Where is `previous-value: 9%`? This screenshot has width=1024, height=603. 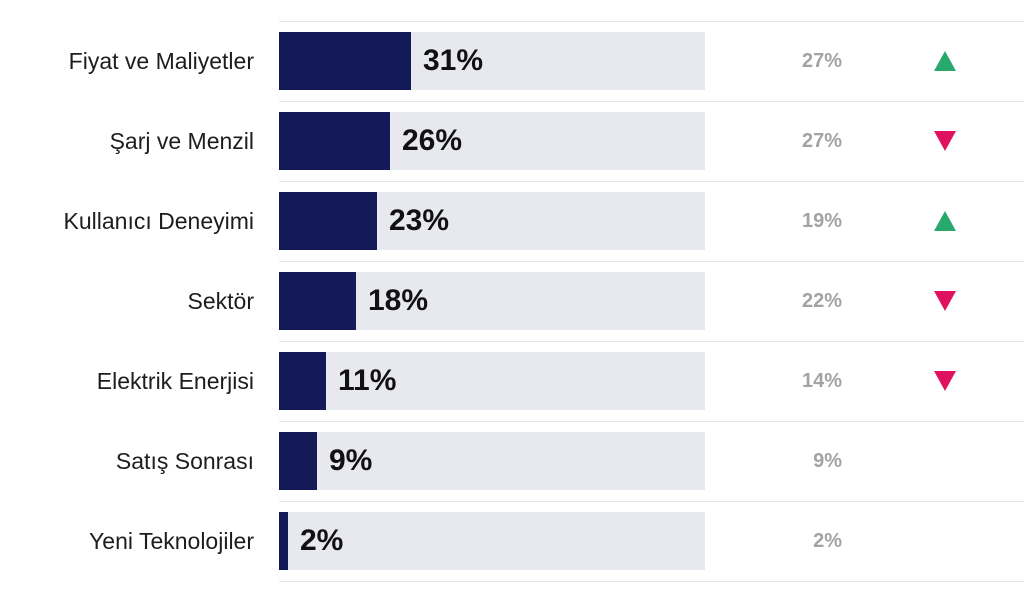 previous-value: 9% is located at coordinates (827, 461).